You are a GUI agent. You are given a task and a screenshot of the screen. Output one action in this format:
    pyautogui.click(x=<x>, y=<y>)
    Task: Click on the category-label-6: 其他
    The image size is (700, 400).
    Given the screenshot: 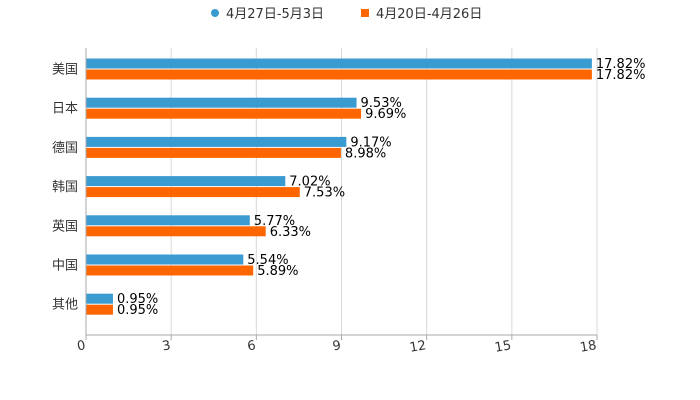 What is the action you would take?
    pyautogui.click(x=65, y=305)
    